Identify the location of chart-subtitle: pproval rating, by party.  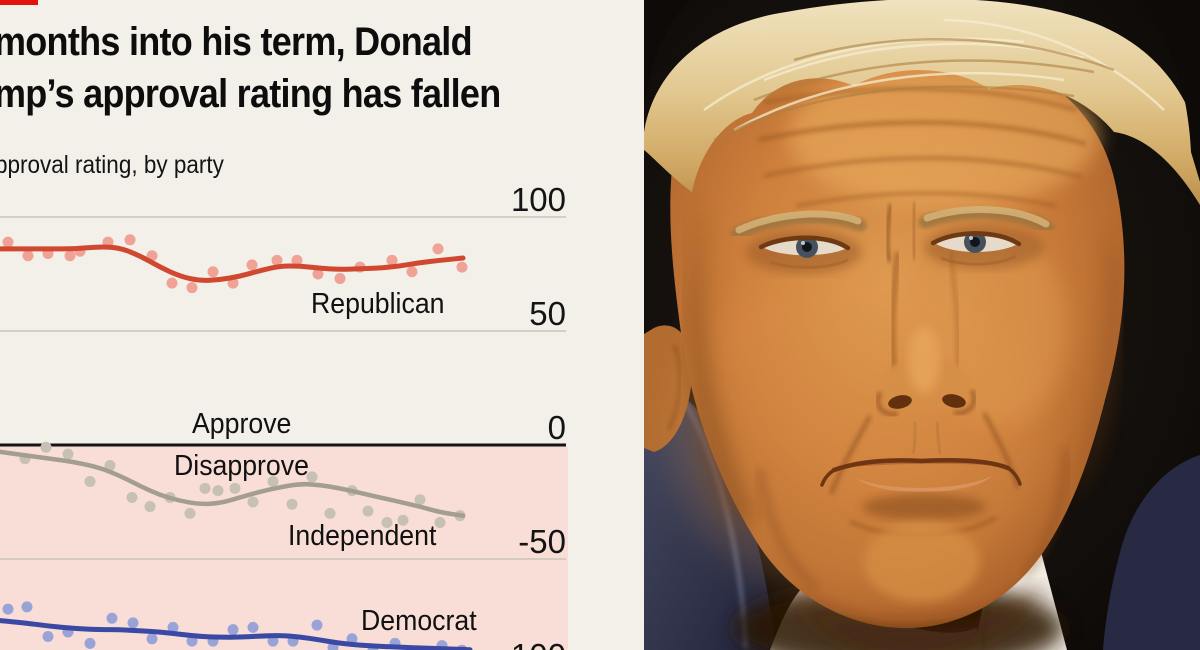
(112, 165).